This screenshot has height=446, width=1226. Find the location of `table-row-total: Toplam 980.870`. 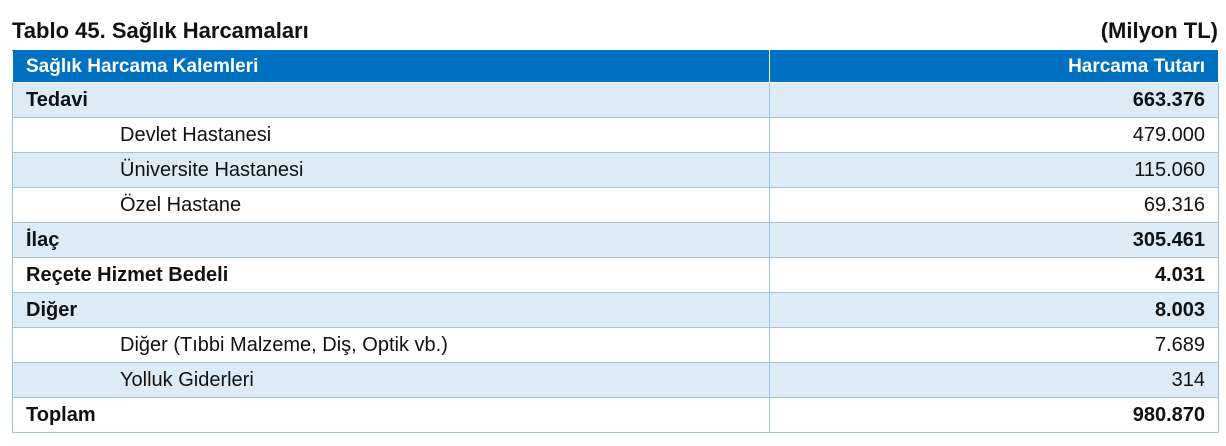

table-row-total: Toplam 980.870 is located at coordinates (615, 415).